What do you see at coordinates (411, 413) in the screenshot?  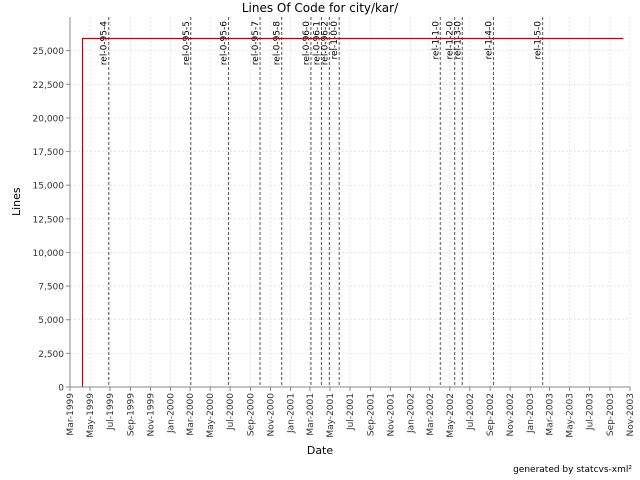 I see `x-tick-label: Jan-2002` at bounding box center [411, 413].